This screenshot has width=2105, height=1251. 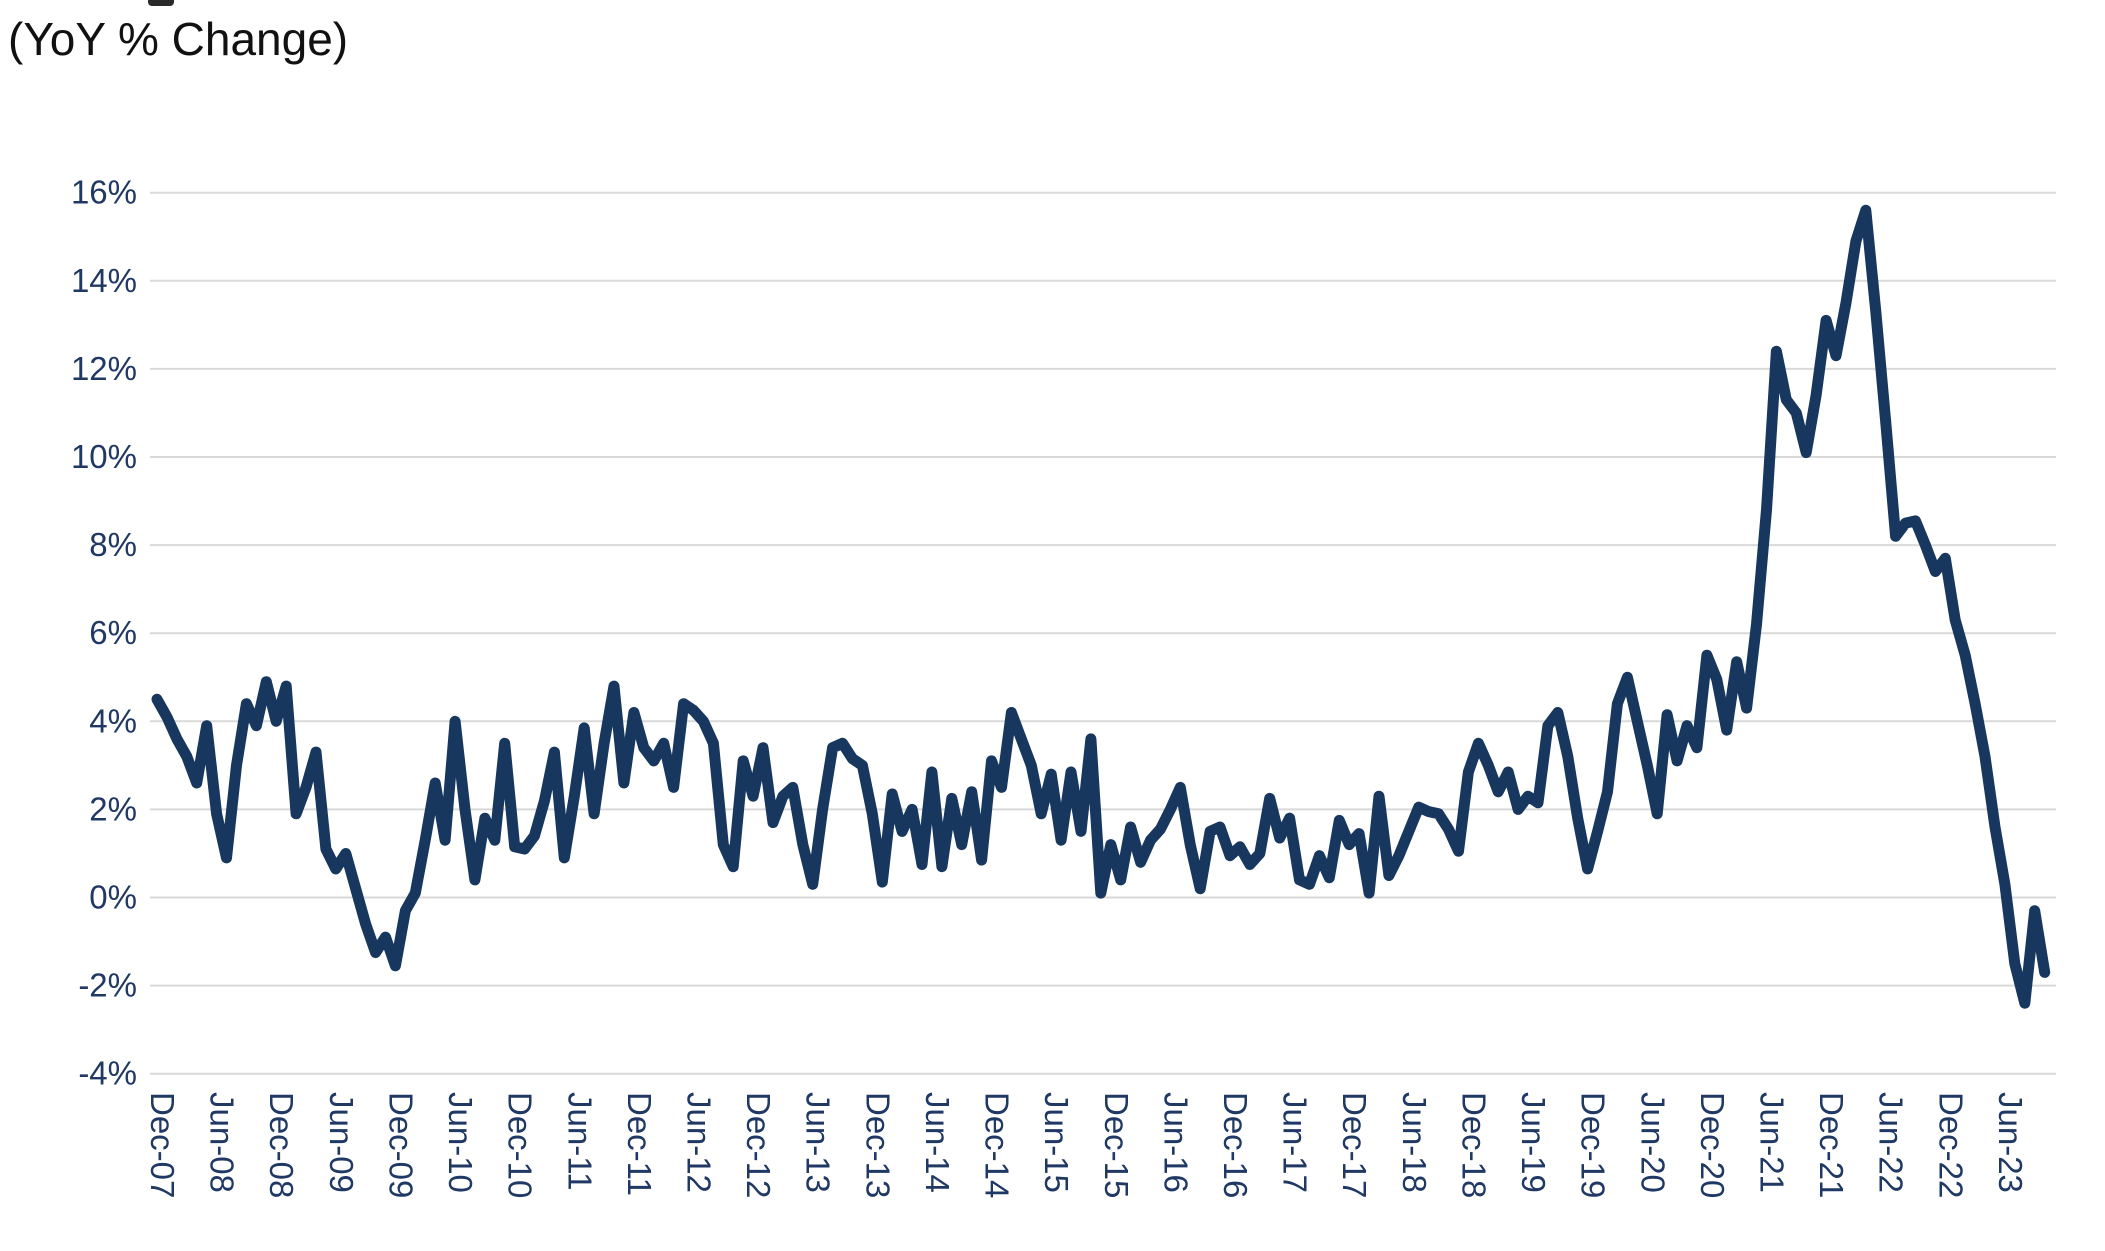 I want to click on y-tick-label: 10%, so click(x=104, y=456).